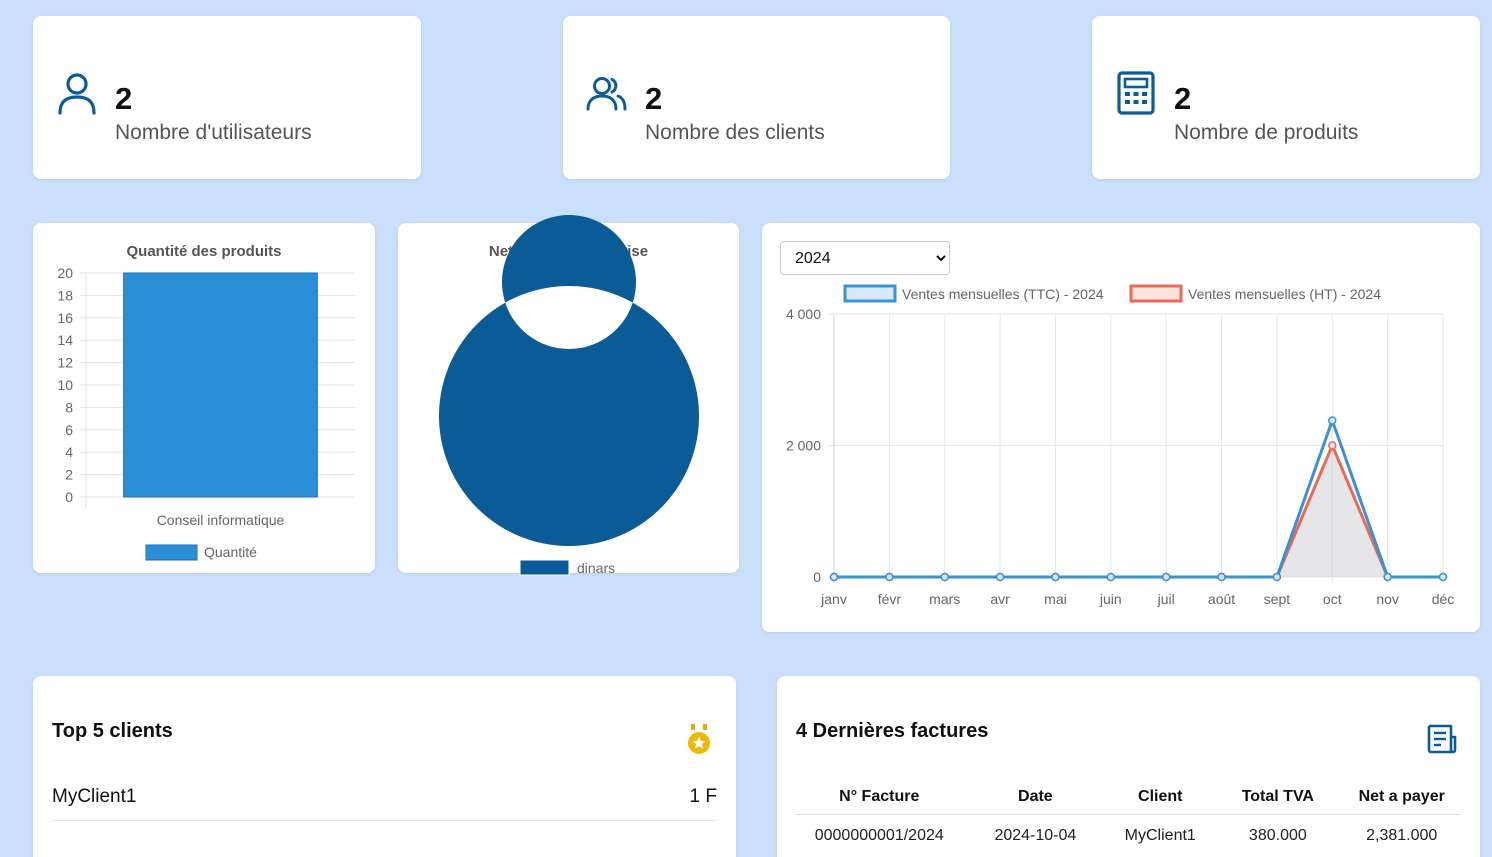 Image resolution: width=1492 pixels, height=857 pixels. I want to click on stat-card-products: 2 Nombre de produits, so click(1286, 97).